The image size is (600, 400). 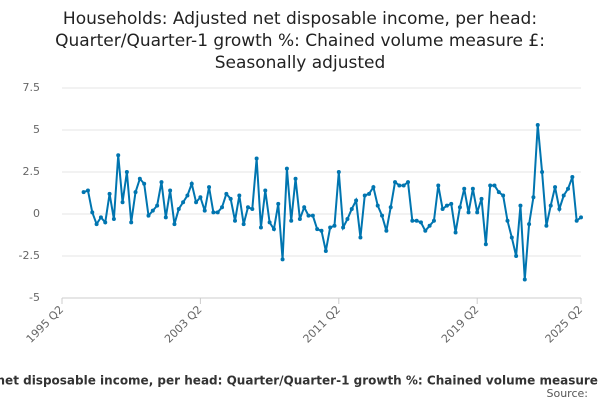 I want to click on source: Source:, so click(x=568, y=393).